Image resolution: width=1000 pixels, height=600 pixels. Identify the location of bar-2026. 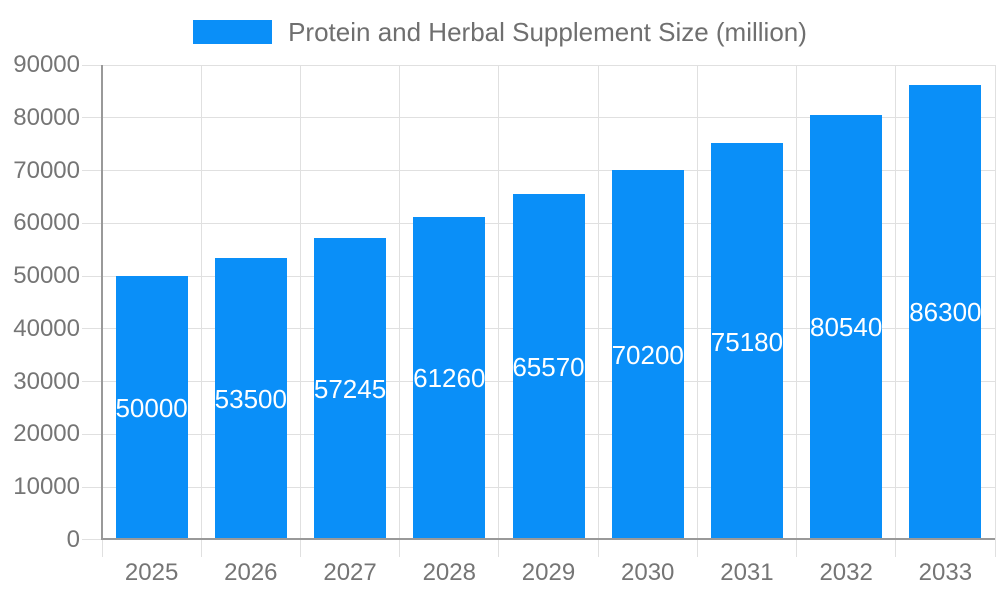
(250, 398).